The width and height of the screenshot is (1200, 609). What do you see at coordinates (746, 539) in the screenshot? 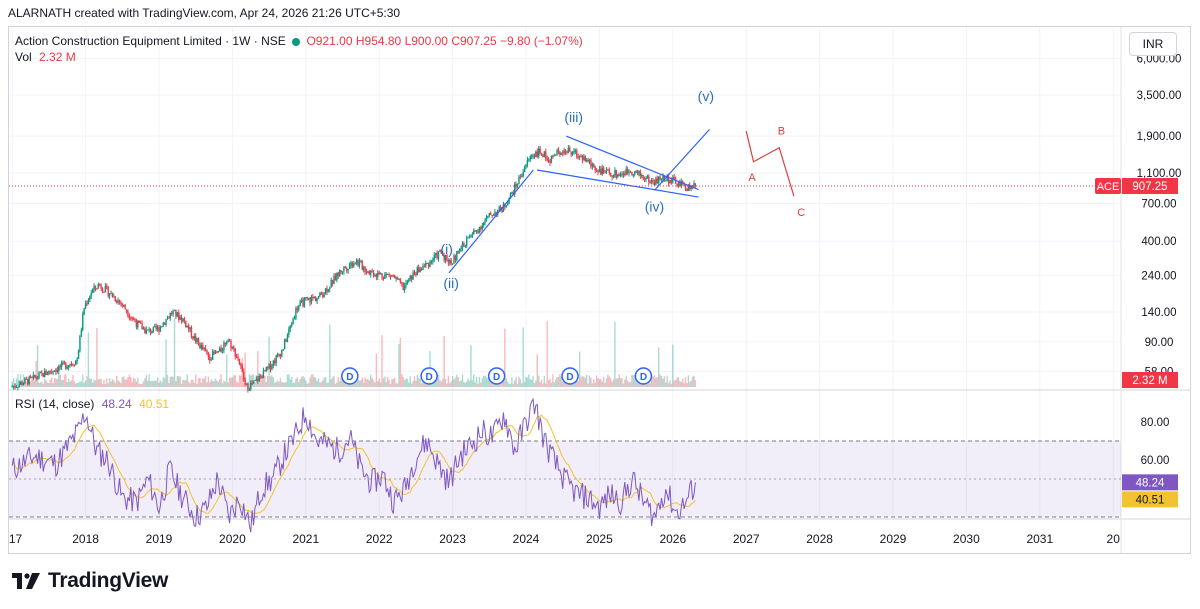
I see `time-tick-label: 2027` at bounding box center [746, 539].